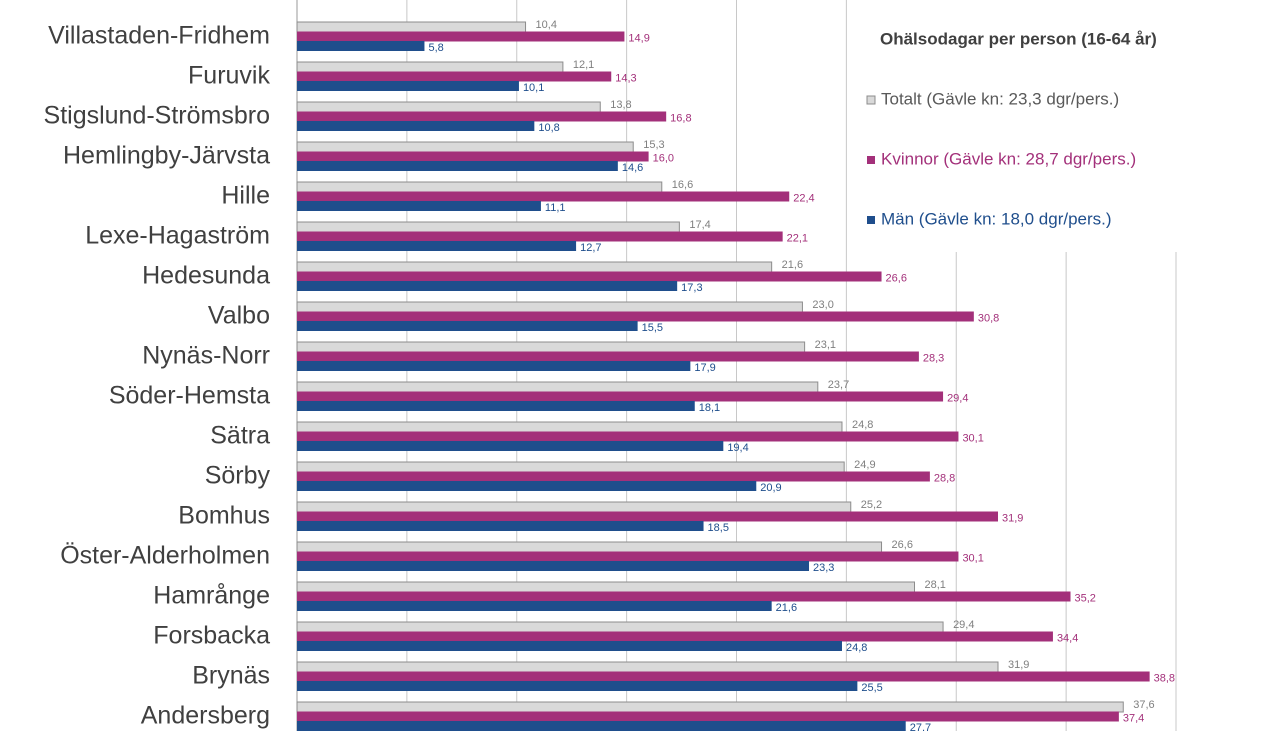 This screenshot has height=736, width=1286. Describe the element at coordinates (709, 408) in the screenshot. I see `value-label: 18,1` at that location.